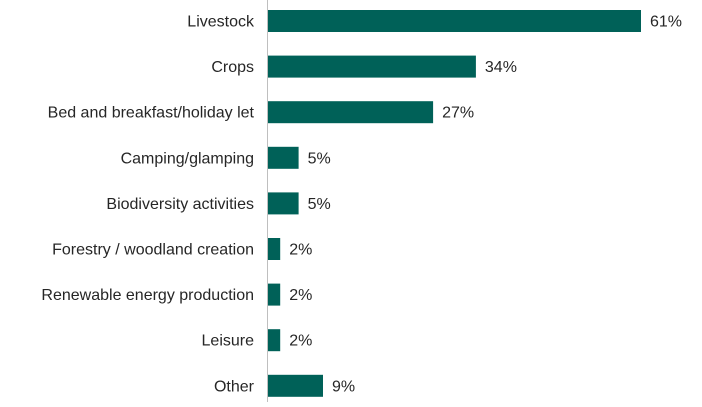 This screenshot has width=702, height=407. Describe the element at coordinates (458, 113) in the screenshot. I see `value-label-2: 27%` at that location.